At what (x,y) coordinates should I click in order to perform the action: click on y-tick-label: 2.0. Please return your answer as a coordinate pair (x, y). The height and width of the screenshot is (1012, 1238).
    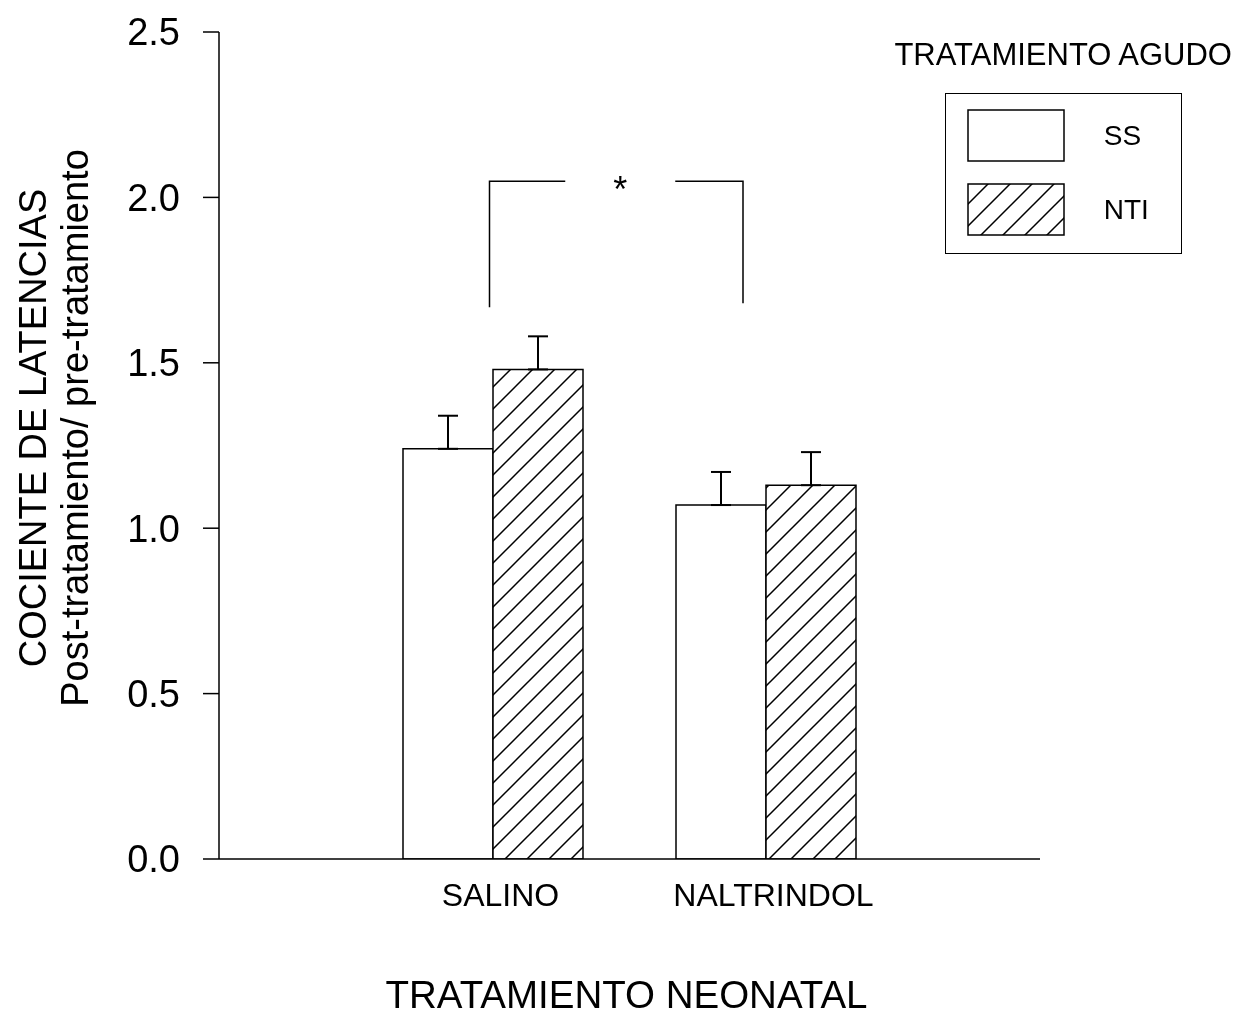
    Looking at the image, I should click on (153, 197).